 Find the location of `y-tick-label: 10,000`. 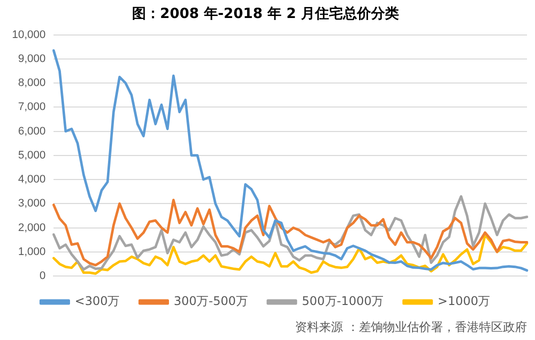

y-tick-label: 10,000 is located at coordinates (29, 34).